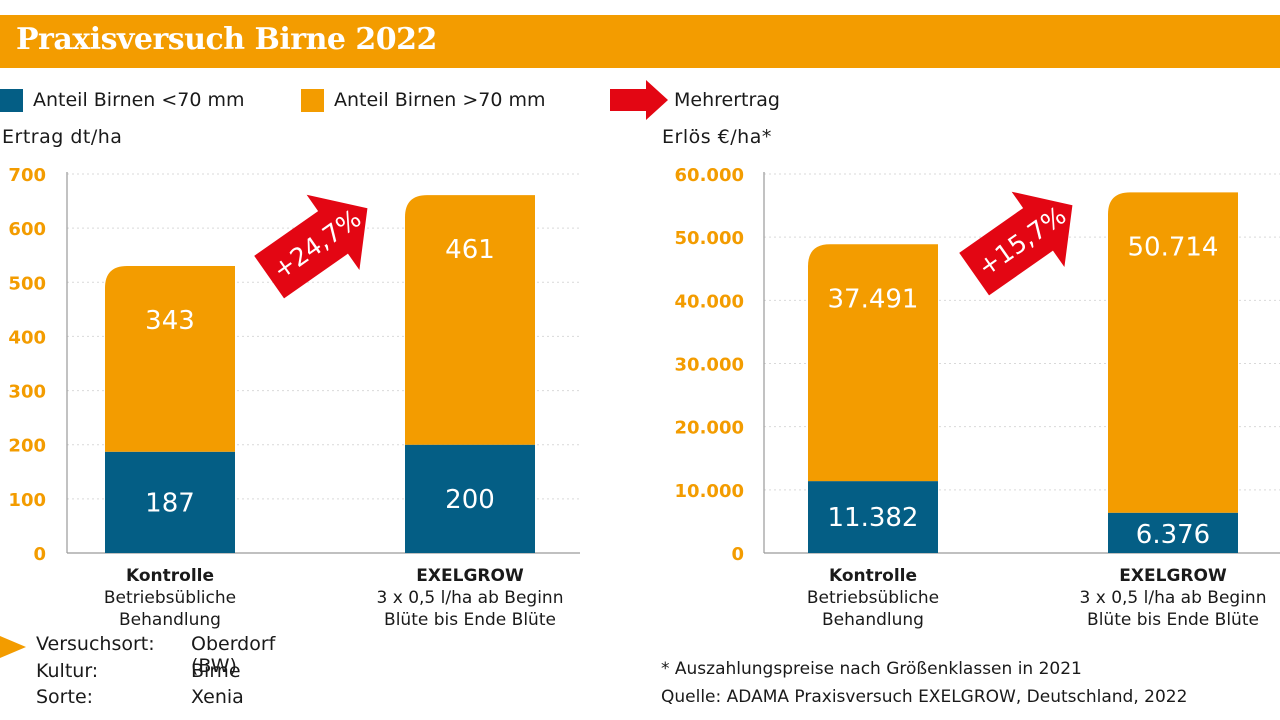 The image size is (1280, 720). I want to click on revenue-increase-label: +15,7%, so click(1021, 241).